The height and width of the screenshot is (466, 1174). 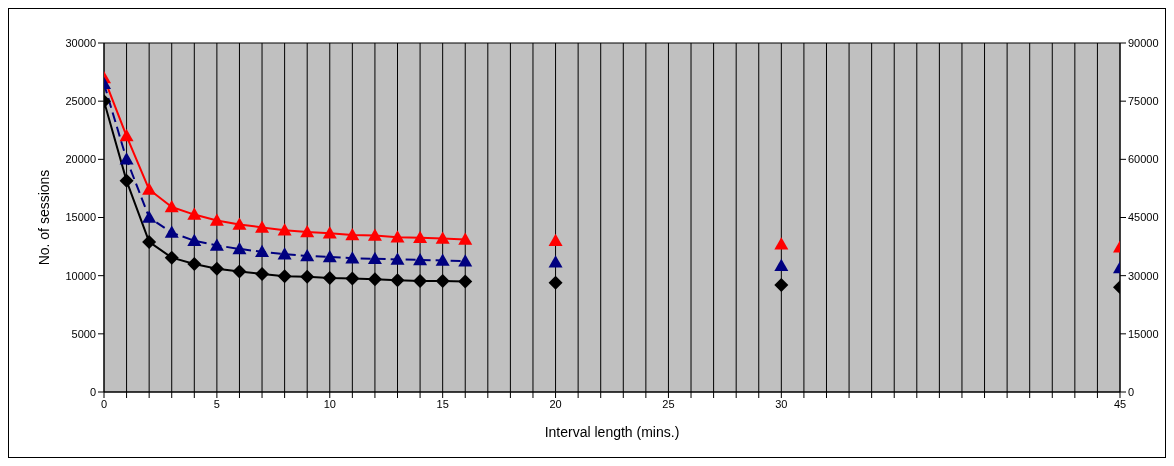 What do you see at coordinates (555, 403) in the screenshot?
I see `x-tick-label: 20` at bounding box center [555, 403].